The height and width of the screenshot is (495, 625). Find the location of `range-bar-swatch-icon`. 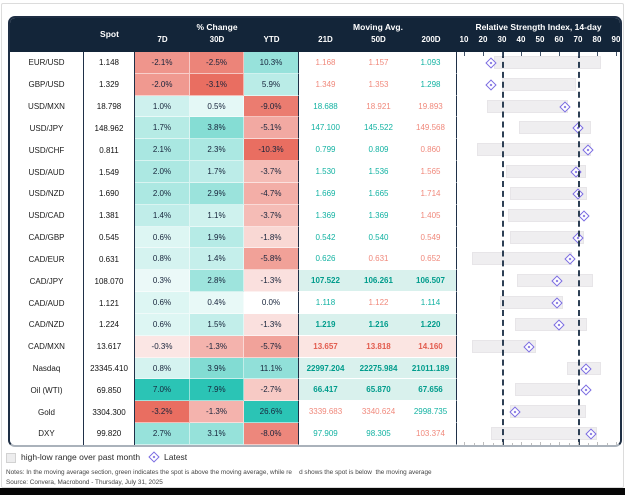

range-bar-swatch-icon is located at coordinates (11, 458).